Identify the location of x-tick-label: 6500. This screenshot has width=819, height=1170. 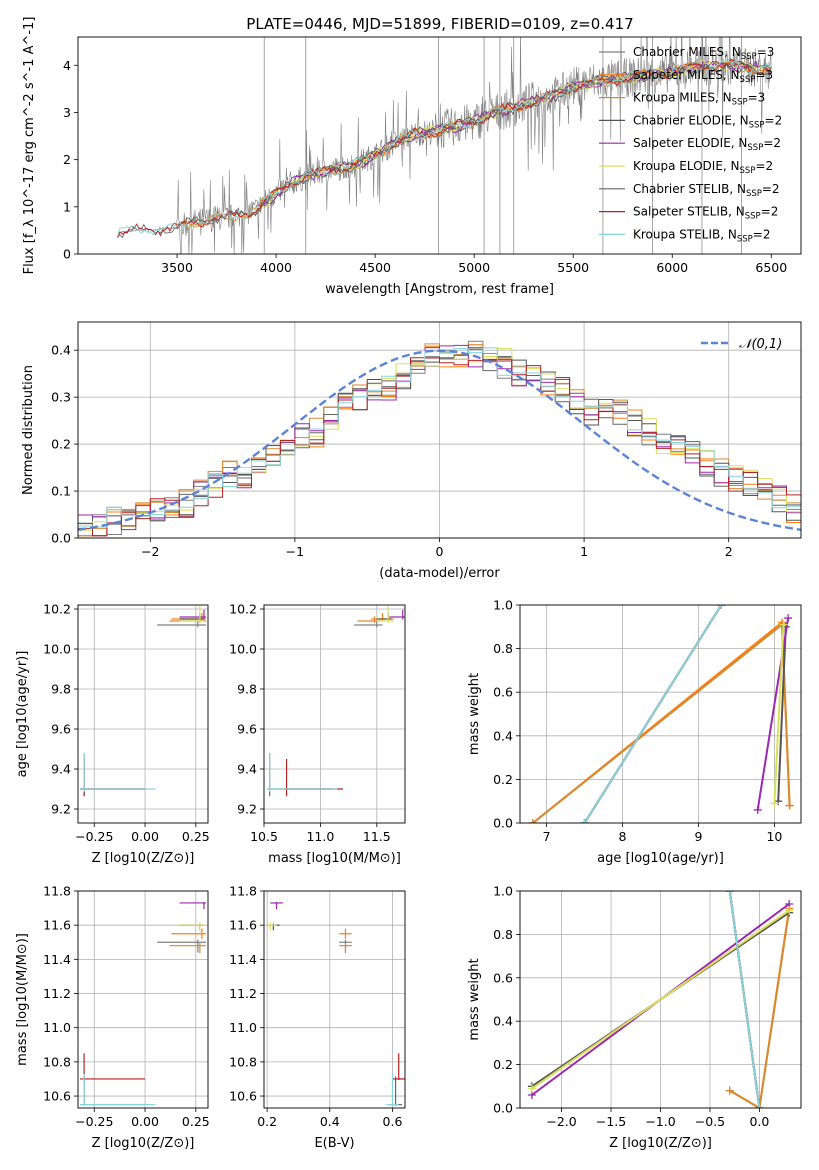
(771, 267).